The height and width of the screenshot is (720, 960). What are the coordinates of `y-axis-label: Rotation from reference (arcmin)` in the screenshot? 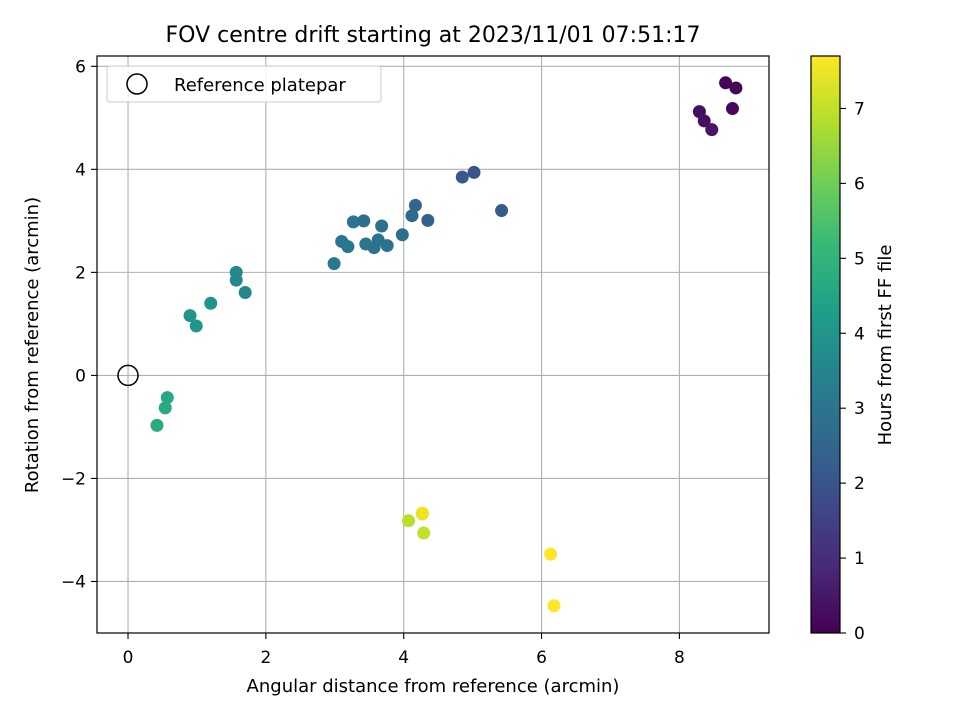 It's located at (32, 345).